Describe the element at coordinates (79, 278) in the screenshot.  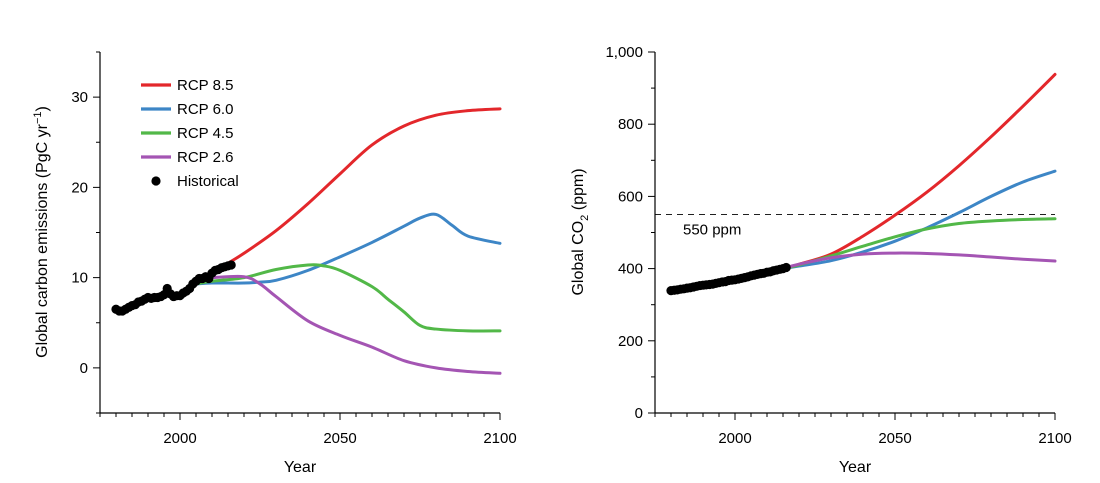
I see `y-tick-label: 10` at that location.